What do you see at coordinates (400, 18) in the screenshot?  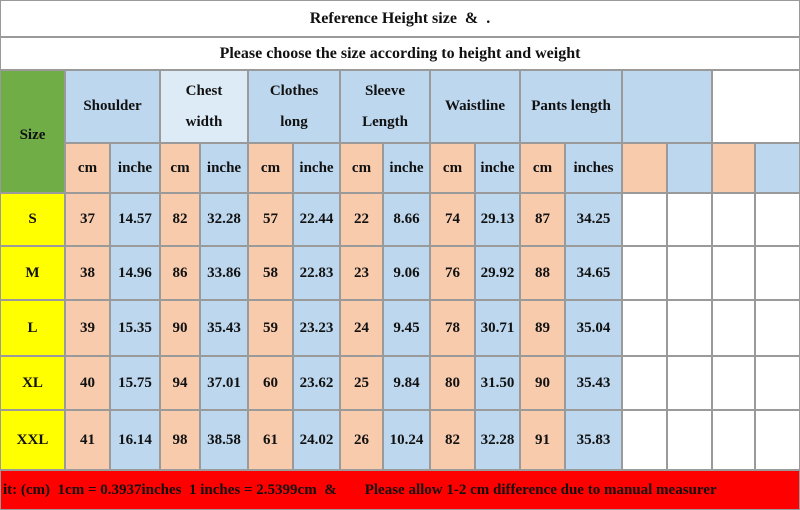 I see `title: Reference Height size & .` at bounding box center [400, 18].